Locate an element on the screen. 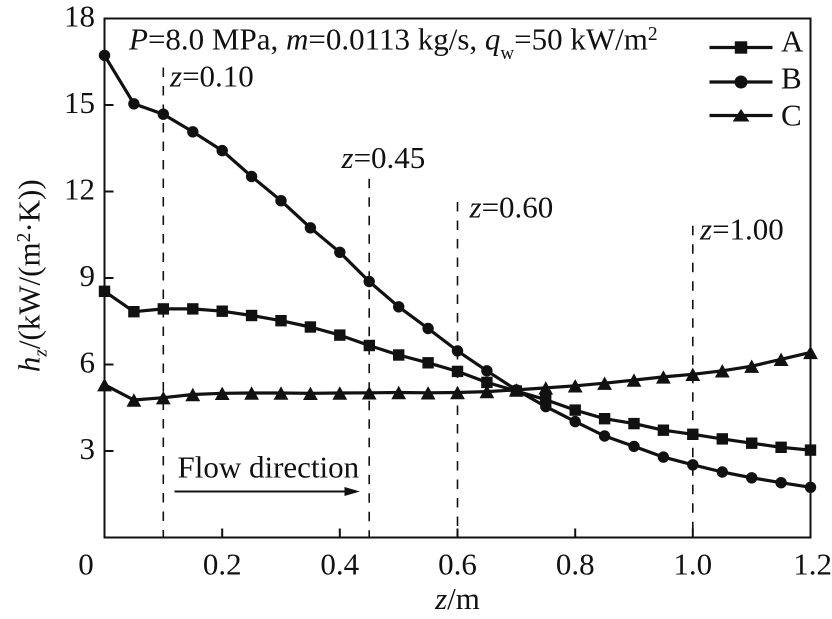 The image size is (832, 619). svg-text: 15 is located at coordinates (79, 102).